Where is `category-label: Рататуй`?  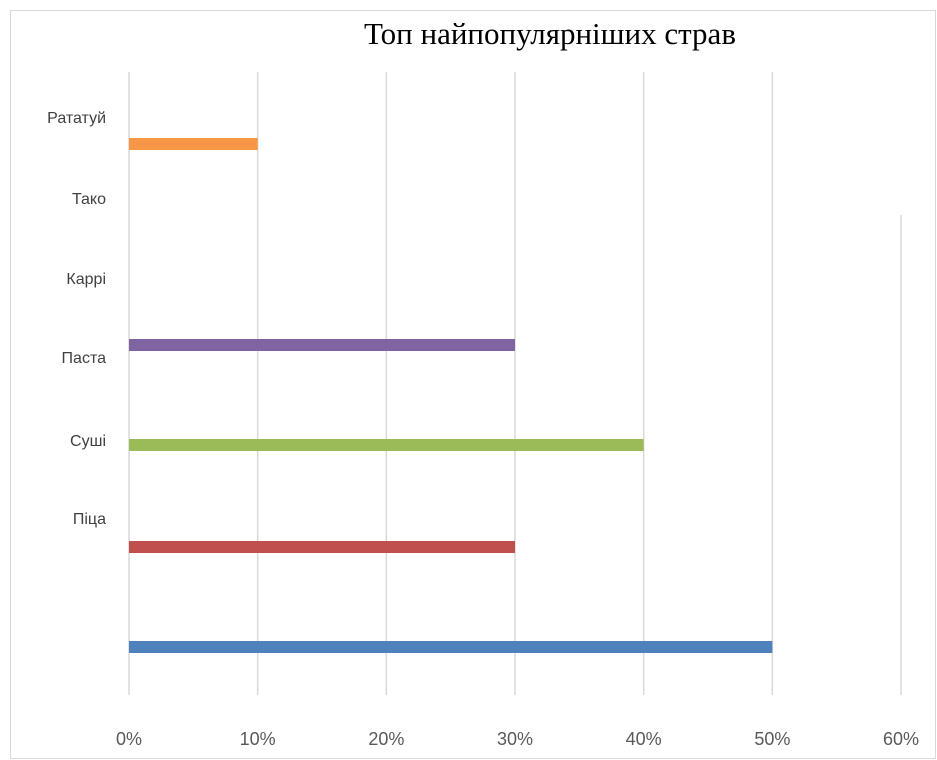
category-label: Рататуй is located at coordinates (76, 118).